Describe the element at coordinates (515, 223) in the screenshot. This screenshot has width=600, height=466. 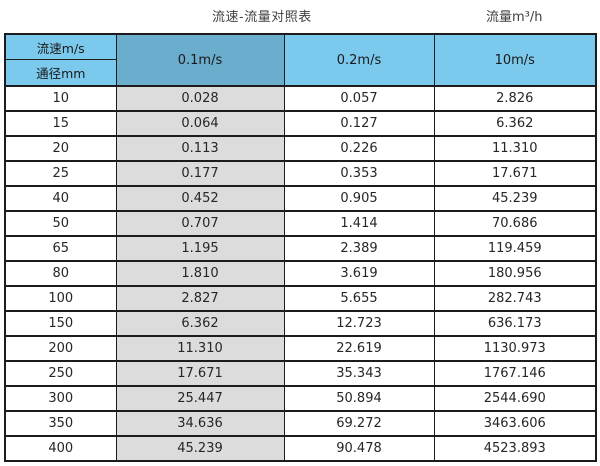
I see `flow-value-cell: 70.686` at that location.